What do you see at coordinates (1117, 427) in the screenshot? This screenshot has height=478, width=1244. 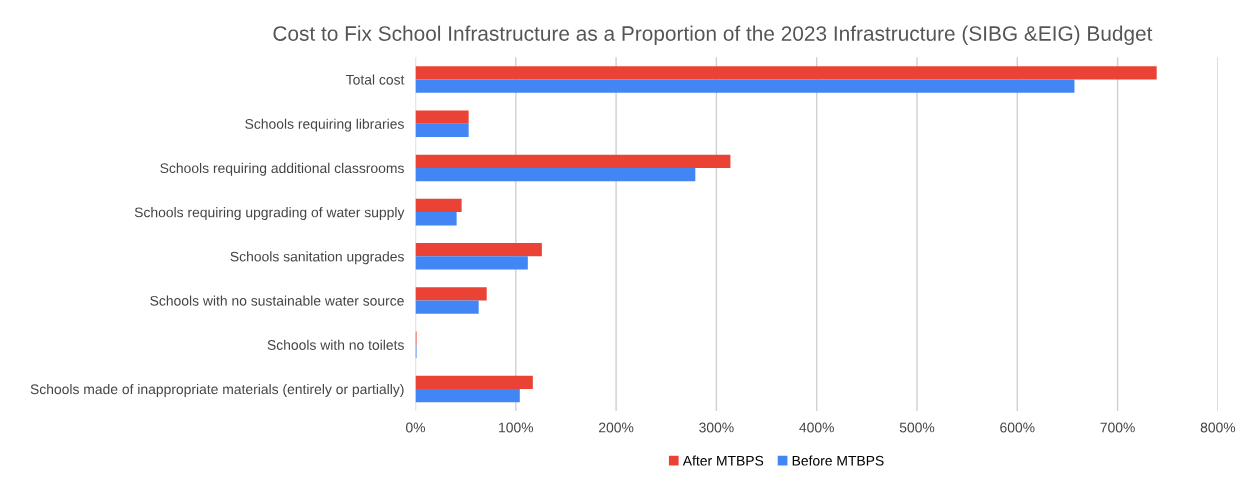 I see `x-tick-label: 700%` at bounding box center [1117, 427].